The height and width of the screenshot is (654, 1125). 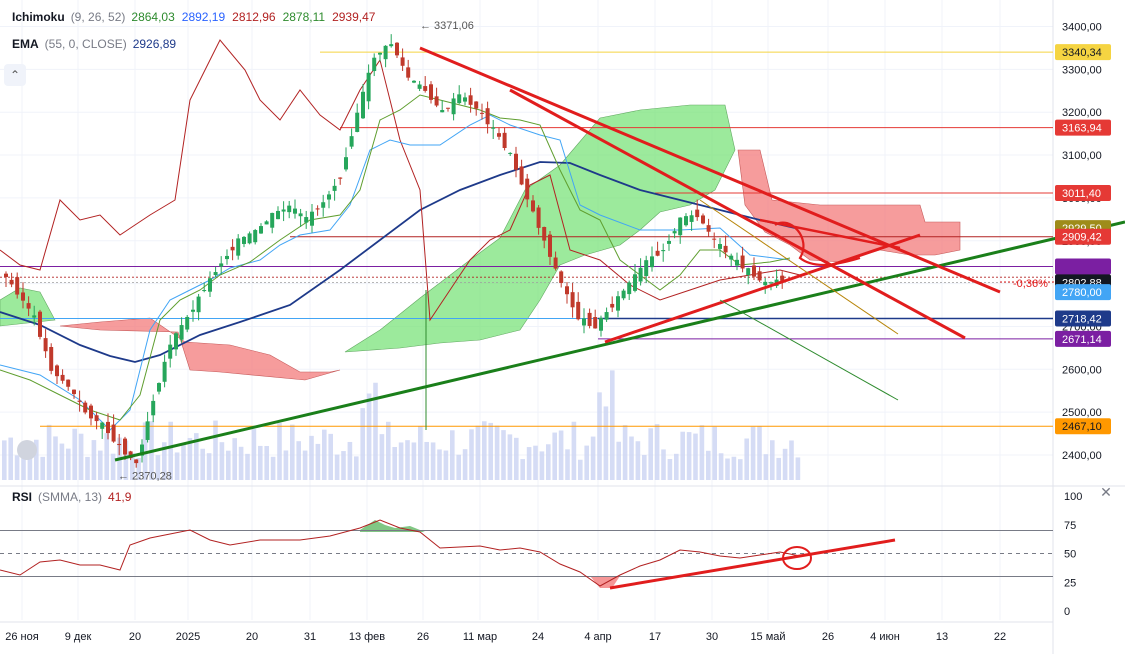 I want to click on rsi-y-tick-label: 100, so click(x=1073, y=497).